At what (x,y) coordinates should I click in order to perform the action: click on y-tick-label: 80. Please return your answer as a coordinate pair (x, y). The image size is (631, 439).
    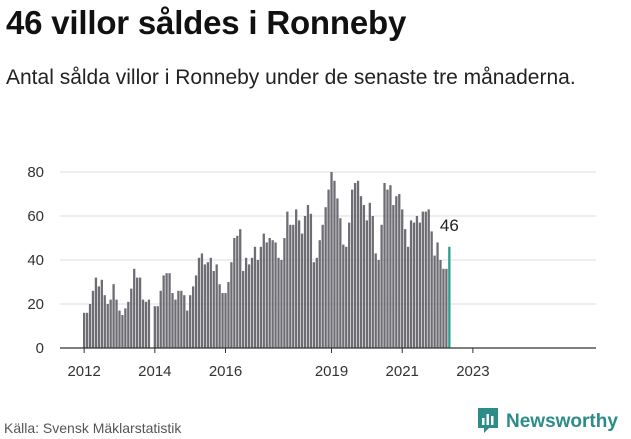
    Looking at the image, I should click on (35, 172).